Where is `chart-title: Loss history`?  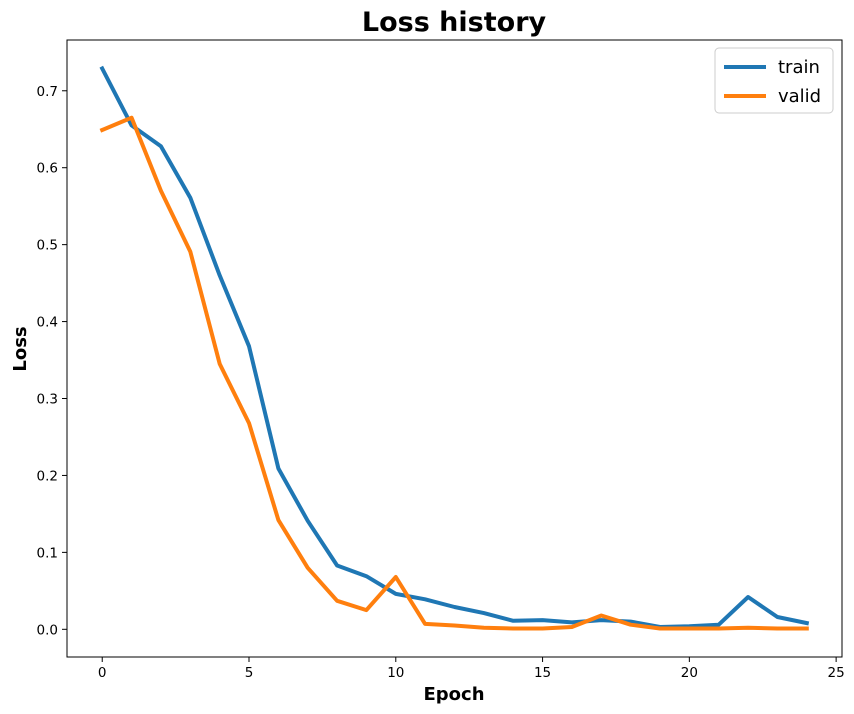
chart-title: Loss history is located at coordinates (454, 22).